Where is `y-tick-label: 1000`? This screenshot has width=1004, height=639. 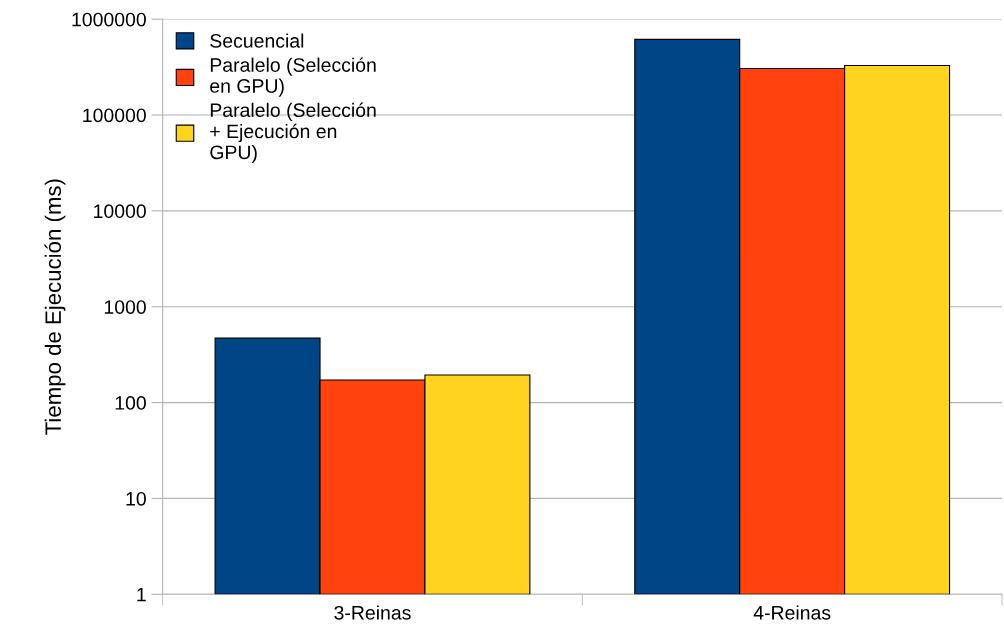 y-tick-label: 1000 is located at coordinates (125, 307).